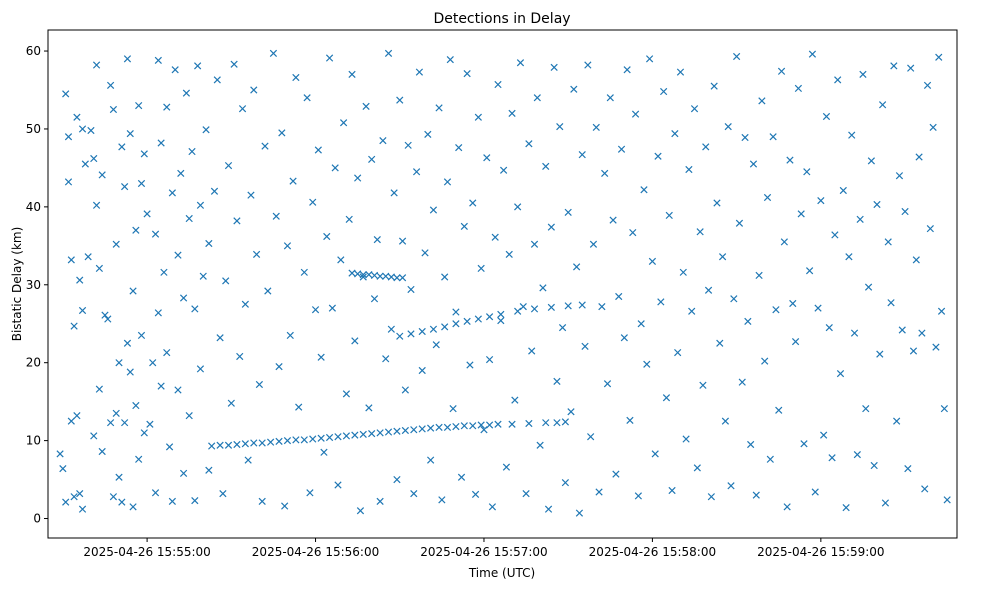  Describe the element at coordinates (33, 441) in the screenshot. I see `y-tick-label: 10` at that location.